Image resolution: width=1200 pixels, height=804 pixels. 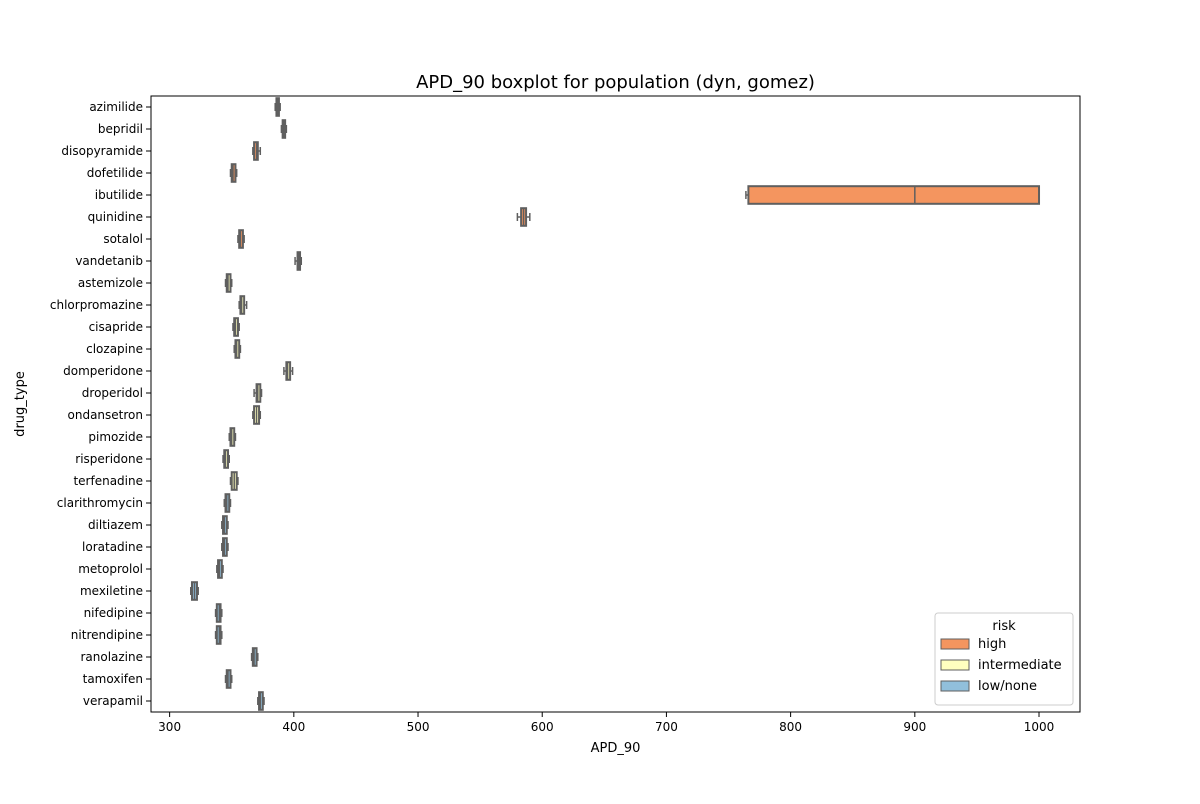 What do you see at coordinates (110, 569) in the screenshot?
I see `y-tick-label: metoprolol` at bounding box center [110, 569].